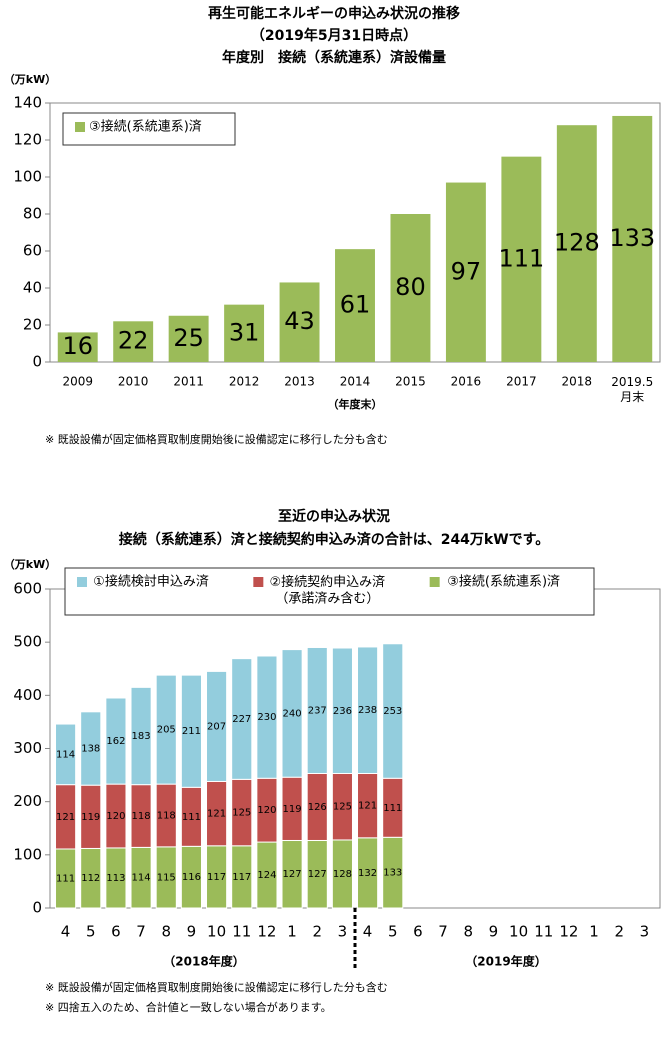 This screenshot has width=668, height=1040. Describe the element at coordinates (317, 932) in the screenshot. I see `x-tick-label: 2` at that location.